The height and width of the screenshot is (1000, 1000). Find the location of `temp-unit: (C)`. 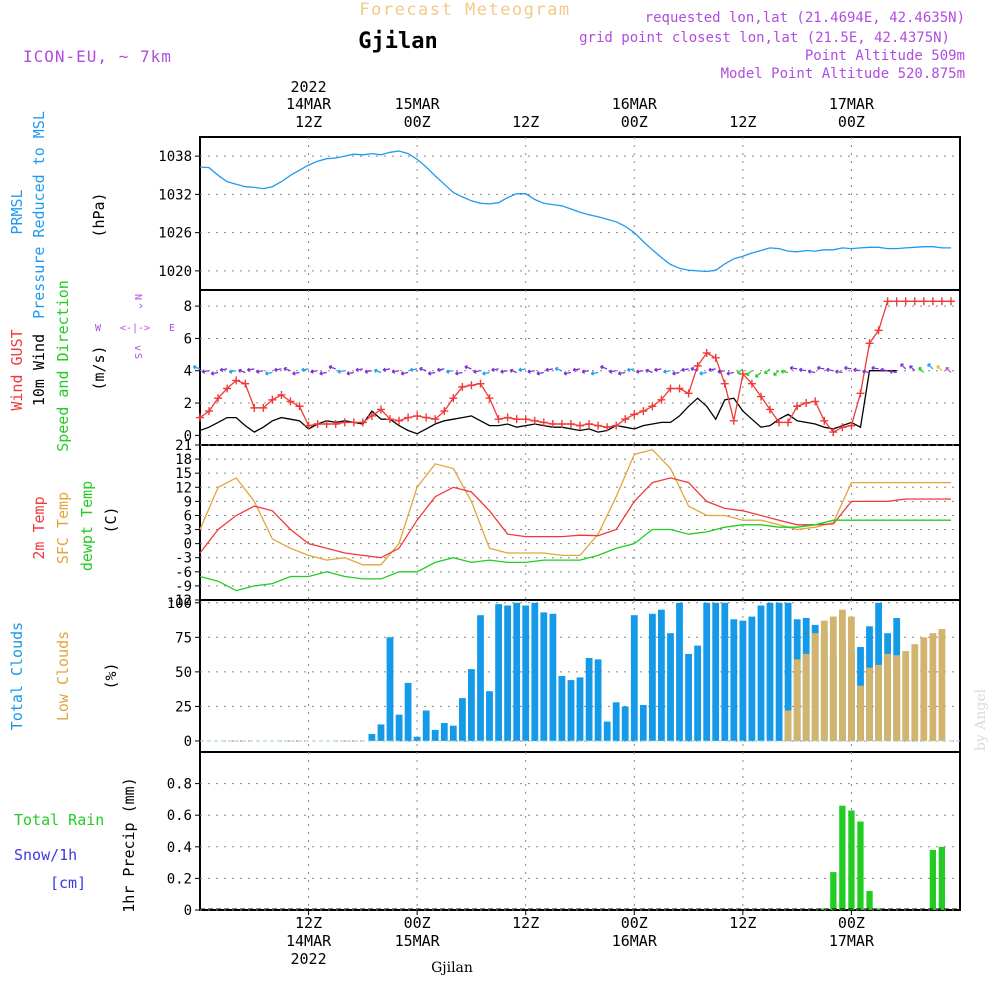

temp-unit: (C) is located at coordinates (111, 519).